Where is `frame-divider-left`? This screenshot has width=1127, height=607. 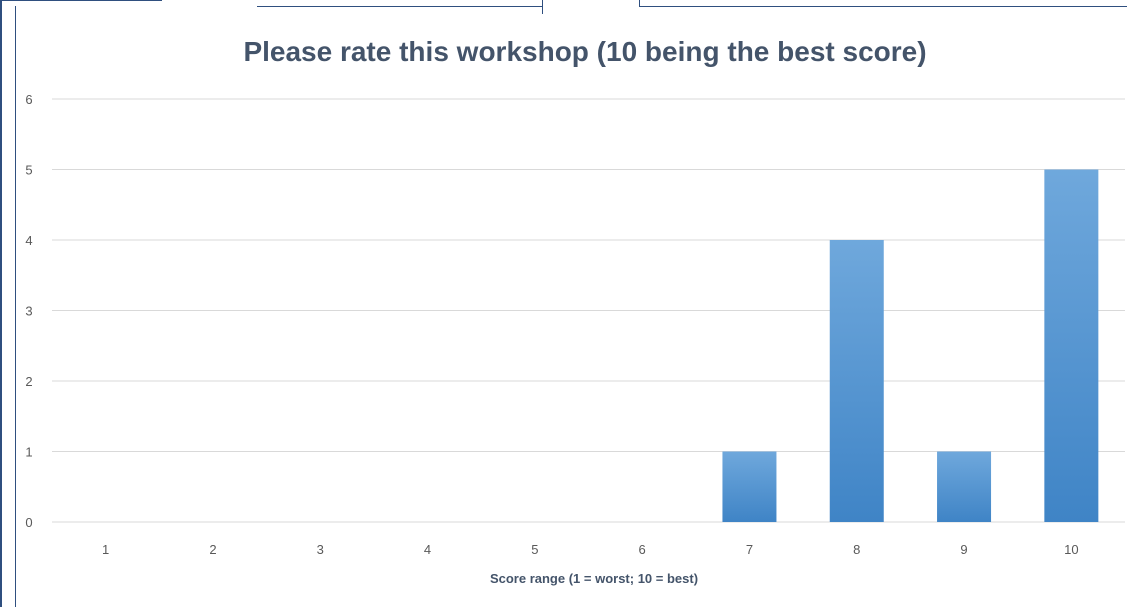 frame-divider-left is located at coordinates (542, 7).